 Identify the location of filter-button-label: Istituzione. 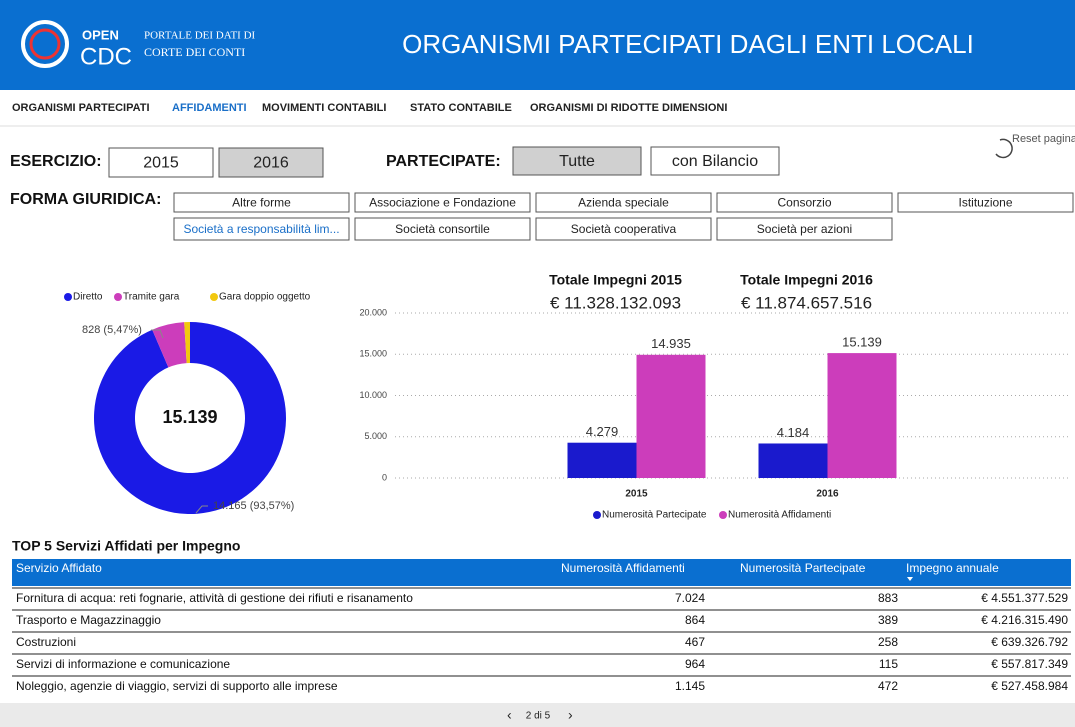
(985, 203).